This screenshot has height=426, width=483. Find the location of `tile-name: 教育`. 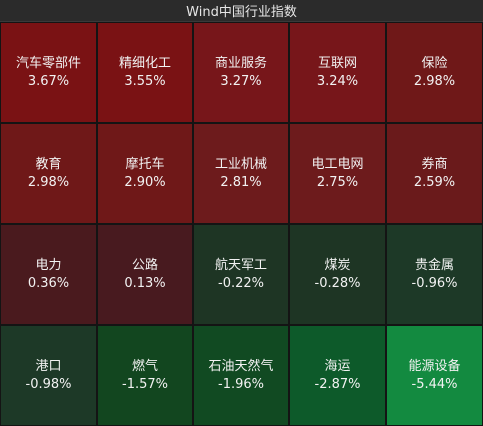

tile-name: 教育 is located at coordinates (48, 164).